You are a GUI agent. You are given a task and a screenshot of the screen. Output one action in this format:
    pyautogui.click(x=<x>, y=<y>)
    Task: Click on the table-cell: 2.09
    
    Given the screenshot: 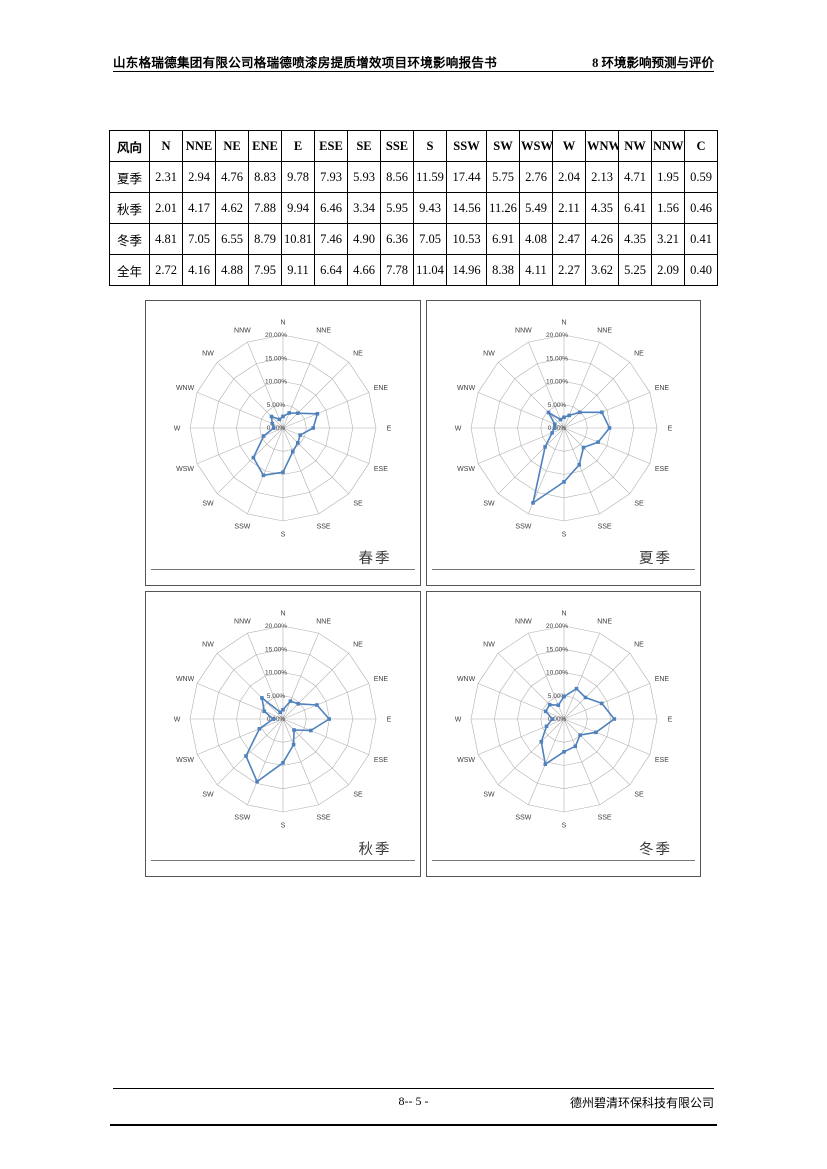 What is the action you would take?
    pyautogui.click(x=668, y=270)
    